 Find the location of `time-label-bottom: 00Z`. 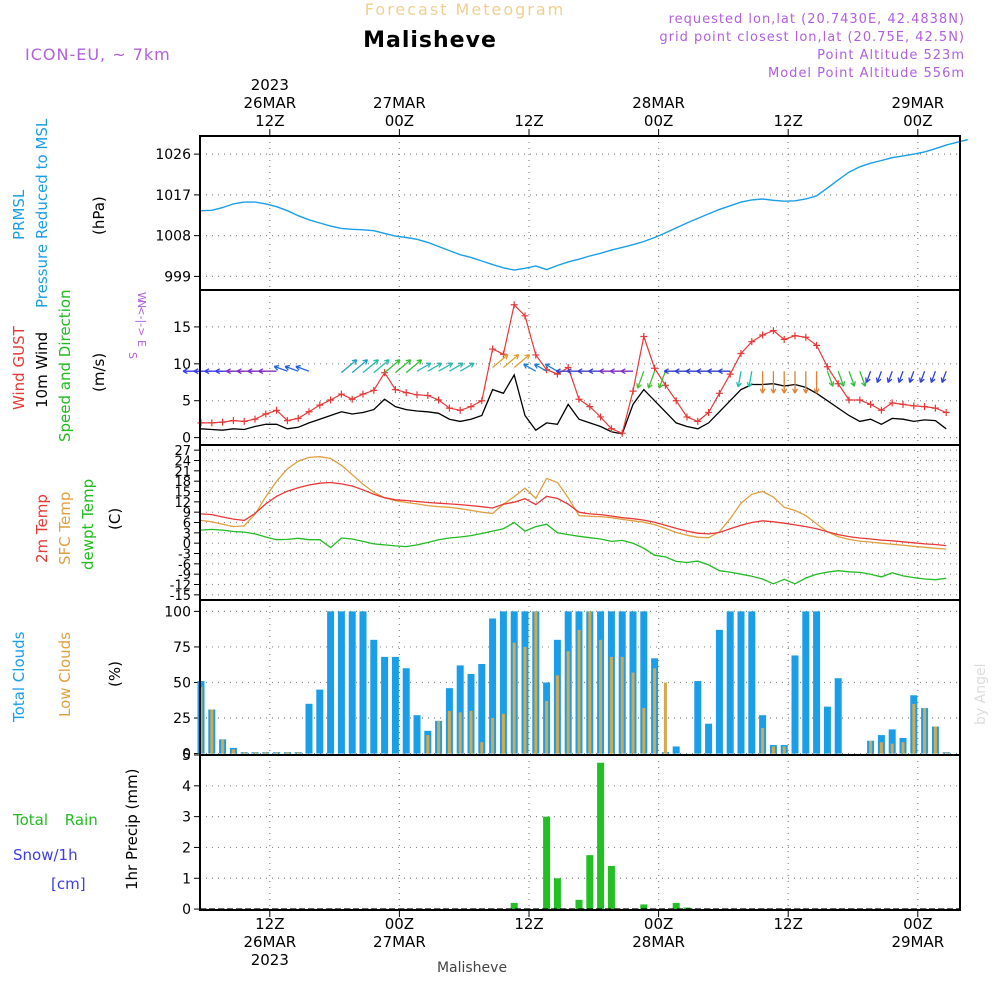

time-label-bottom: 00Z is located at coordinates (399, 924).